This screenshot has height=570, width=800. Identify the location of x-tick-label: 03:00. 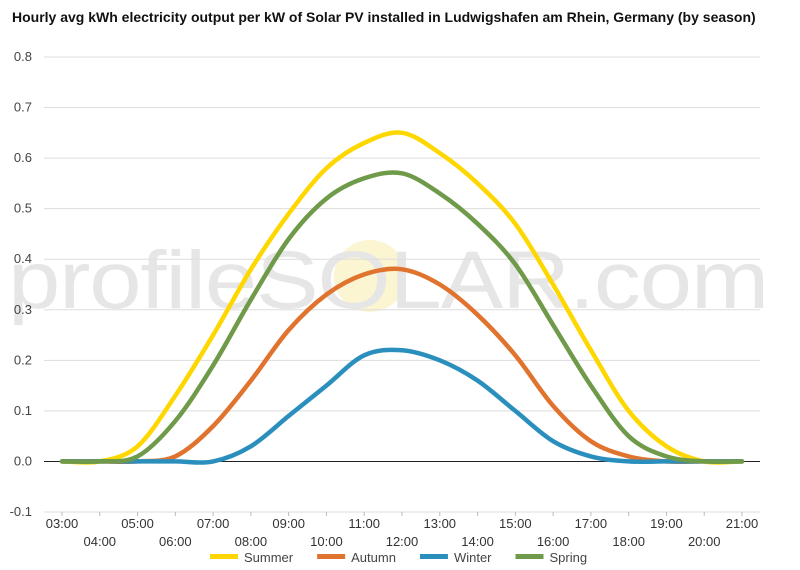
(62, 523).